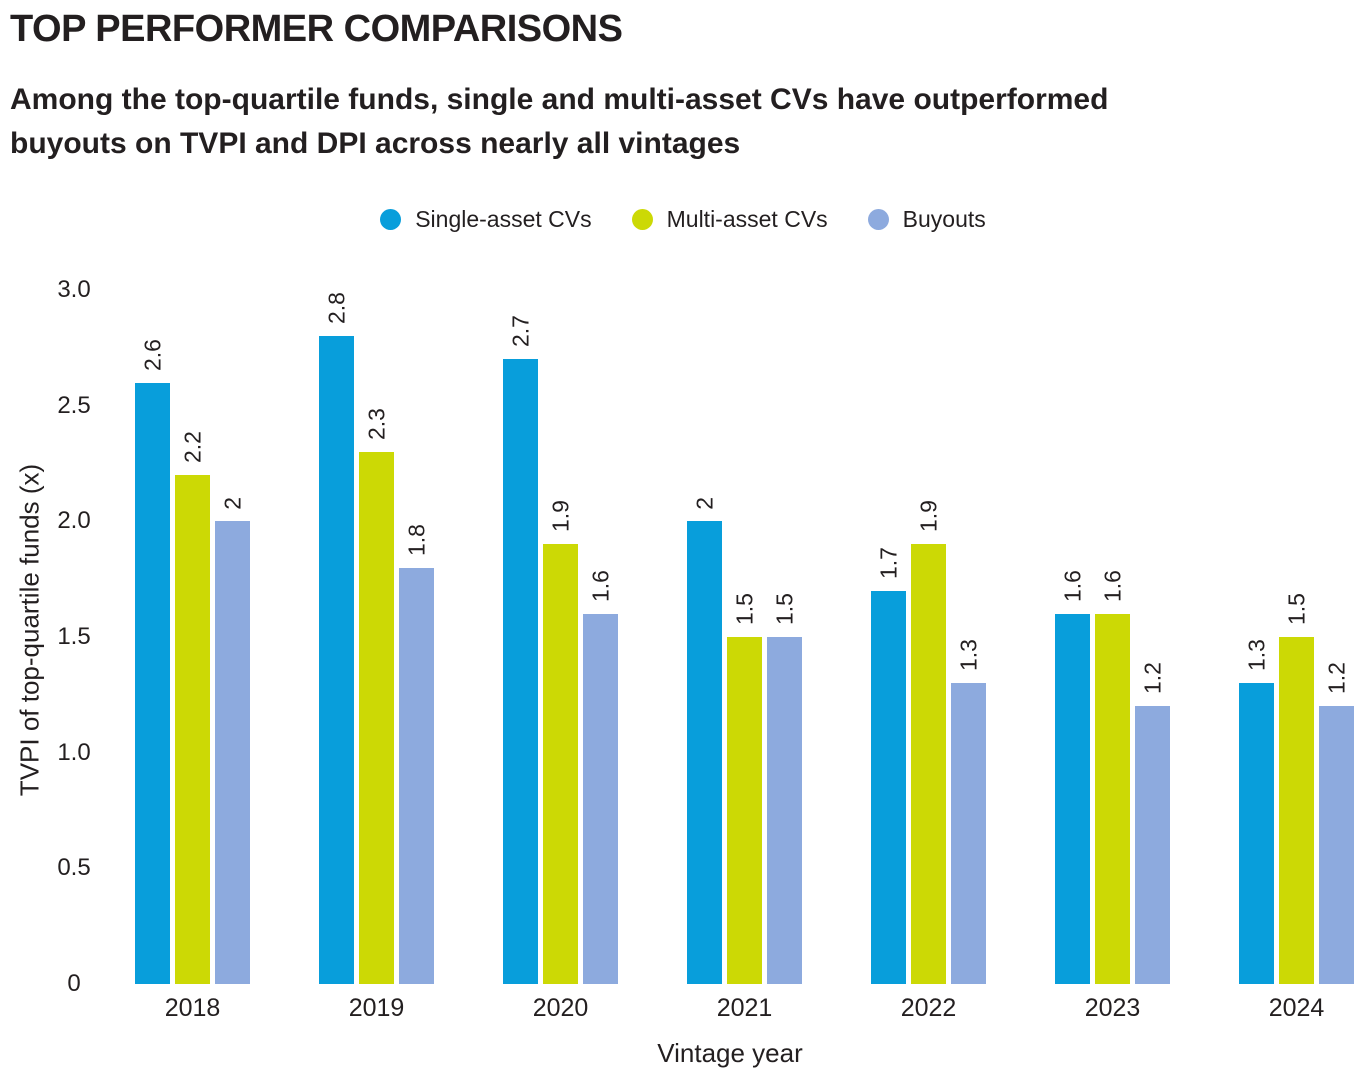 This screenshot has width=1366, height=1078. I want to click on bar-value-text: 2.2, so click(192, 447).